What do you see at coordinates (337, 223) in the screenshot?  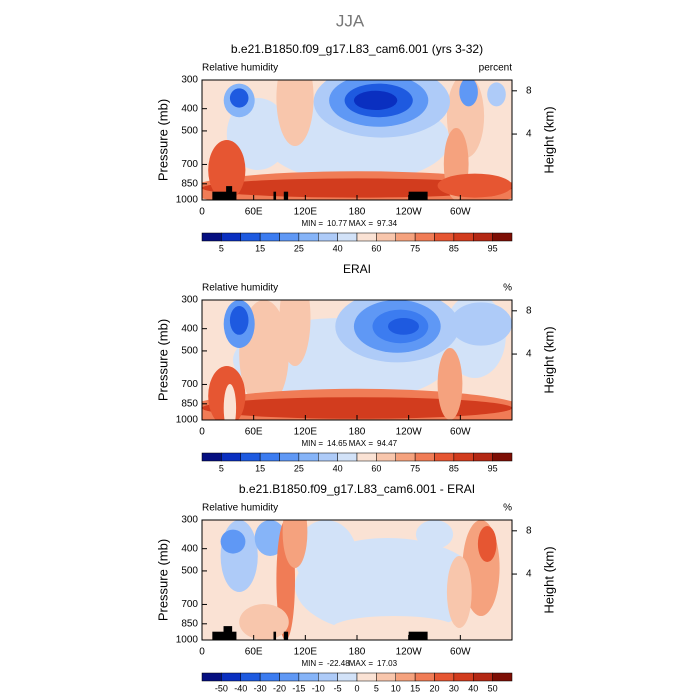 I see `min-value: 10.77` at bounding box center [337, 223].